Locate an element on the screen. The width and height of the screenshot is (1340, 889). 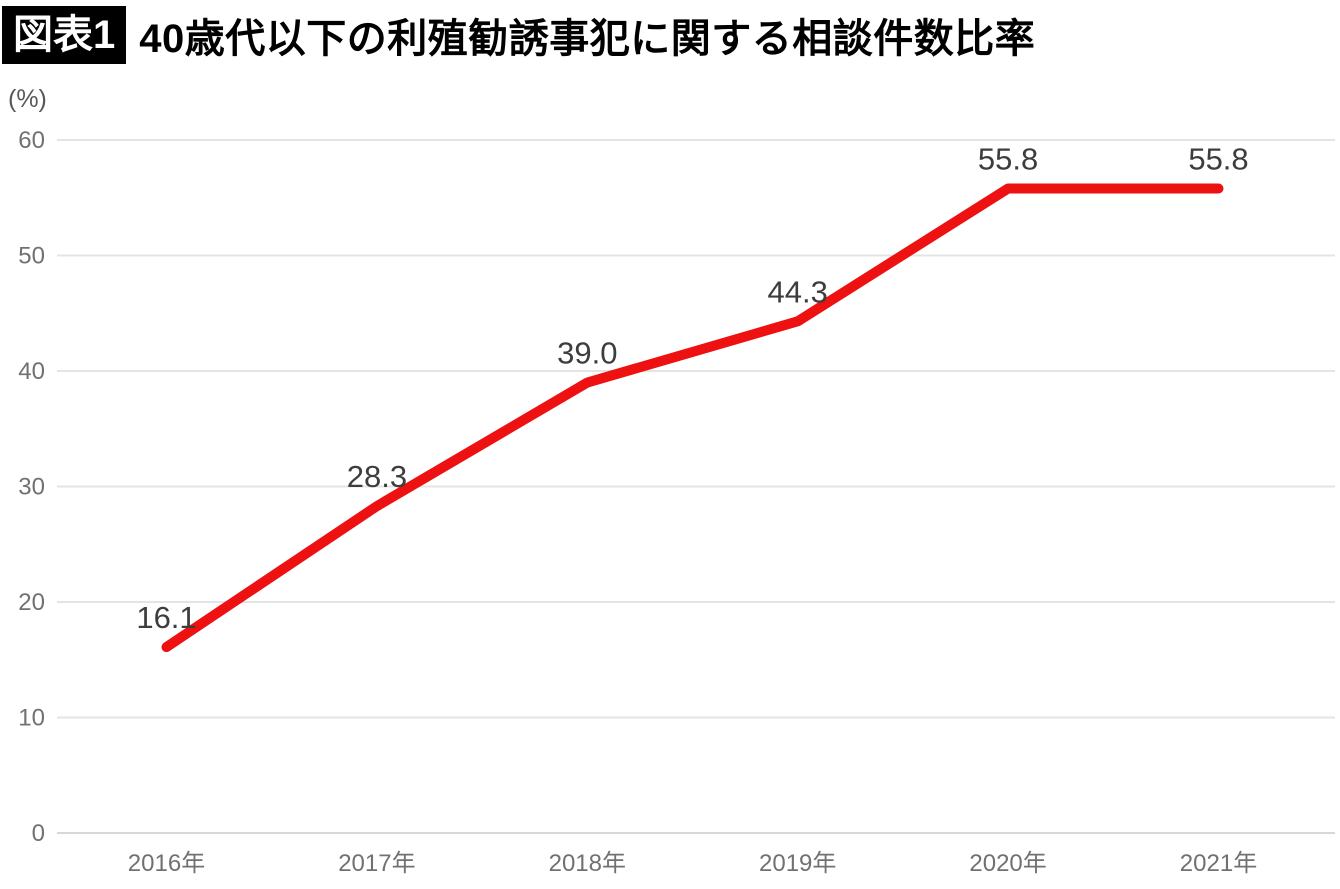
x-tick-label: 2020年 is located at coordinates (1007, 863).